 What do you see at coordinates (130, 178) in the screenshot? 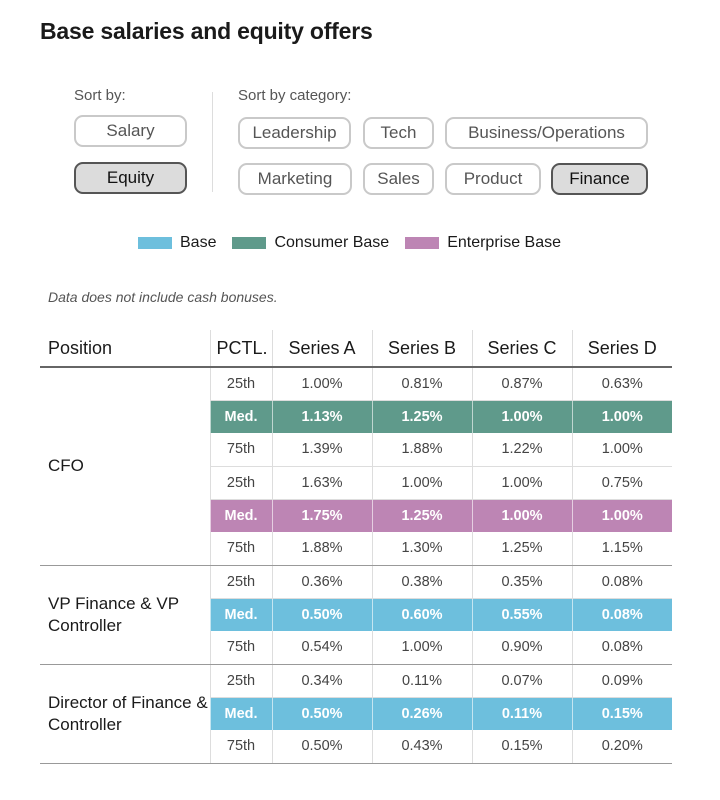
I see `sort-equity-button: Equity` at bounding box center [130, 178].